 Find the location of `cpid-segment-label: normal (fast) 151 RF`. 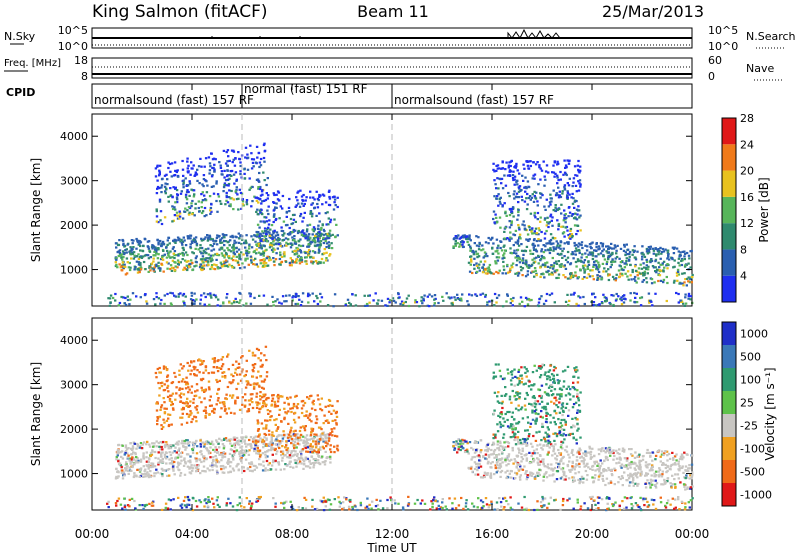

cpid-segment-label: normal (fast) 151 RF is located at coordinates (306, 89).